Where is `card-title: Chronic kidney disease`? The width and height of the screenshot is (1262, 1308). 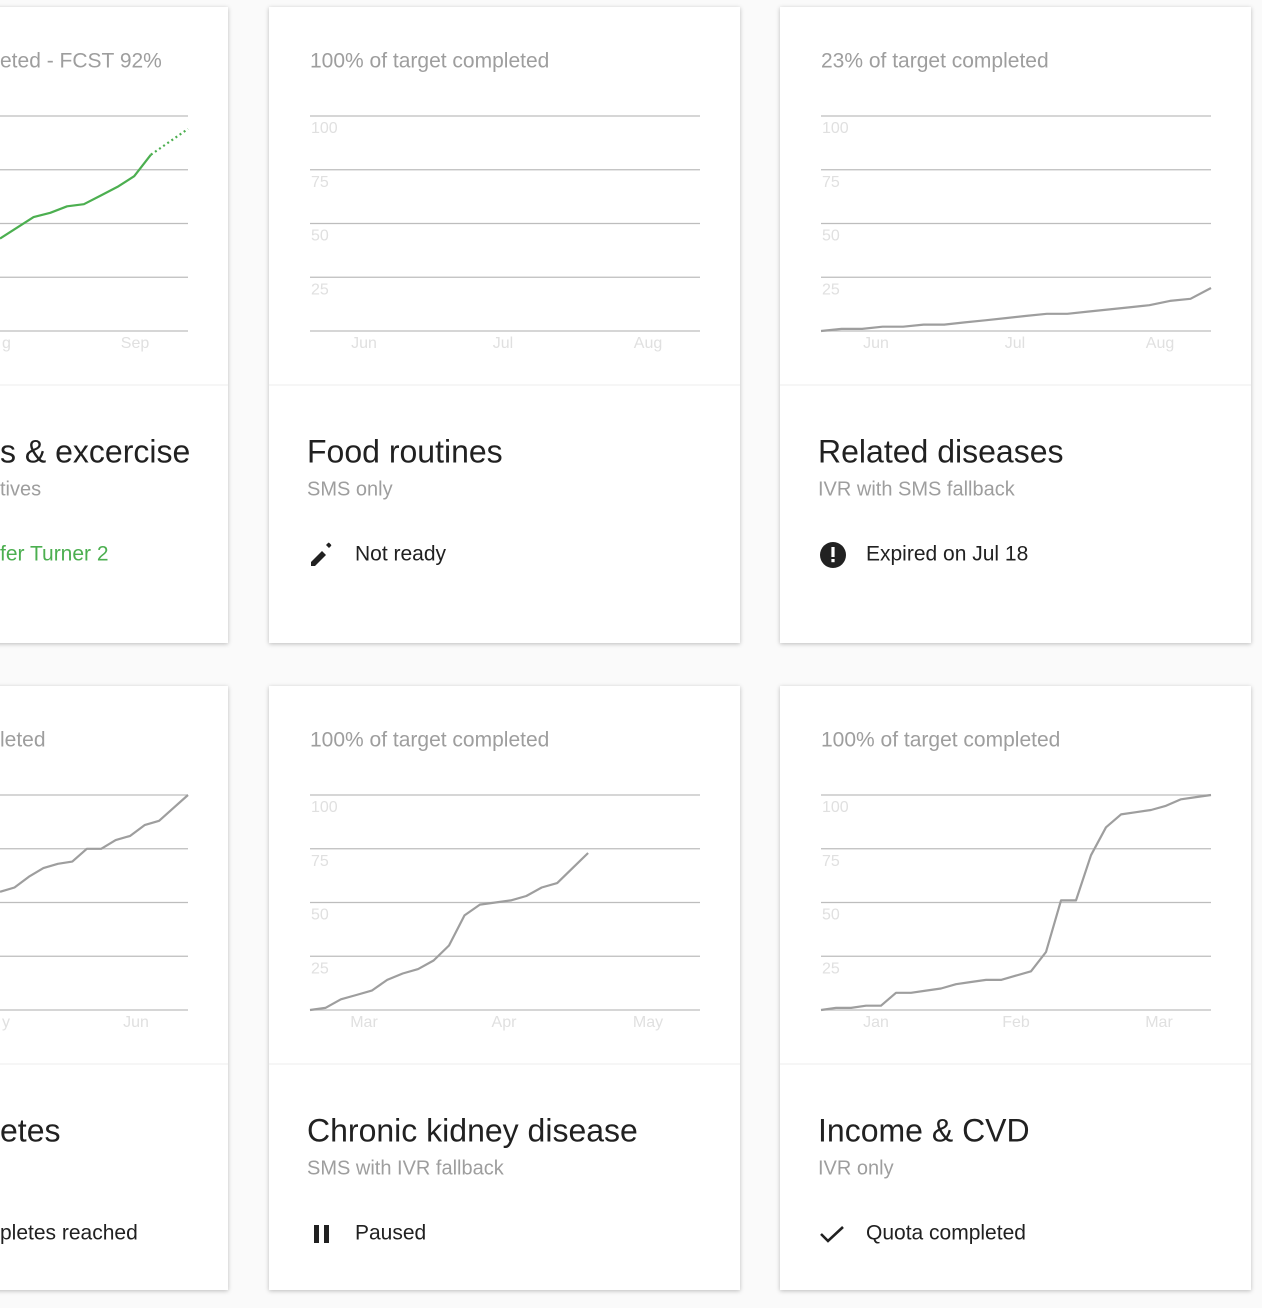
card-title: Chronic kidney disease is located at coordinates (472, 1130).